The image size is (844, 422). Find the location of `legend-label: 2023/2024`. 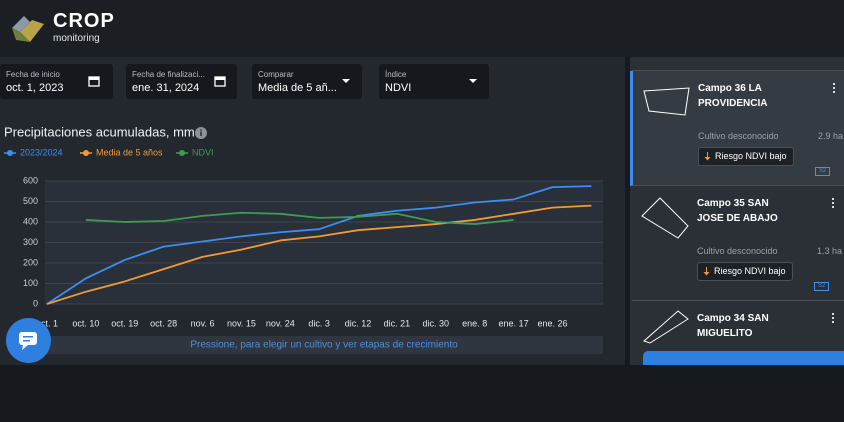

legend-label: 2023/2024 is located at coordinates (41, 152).